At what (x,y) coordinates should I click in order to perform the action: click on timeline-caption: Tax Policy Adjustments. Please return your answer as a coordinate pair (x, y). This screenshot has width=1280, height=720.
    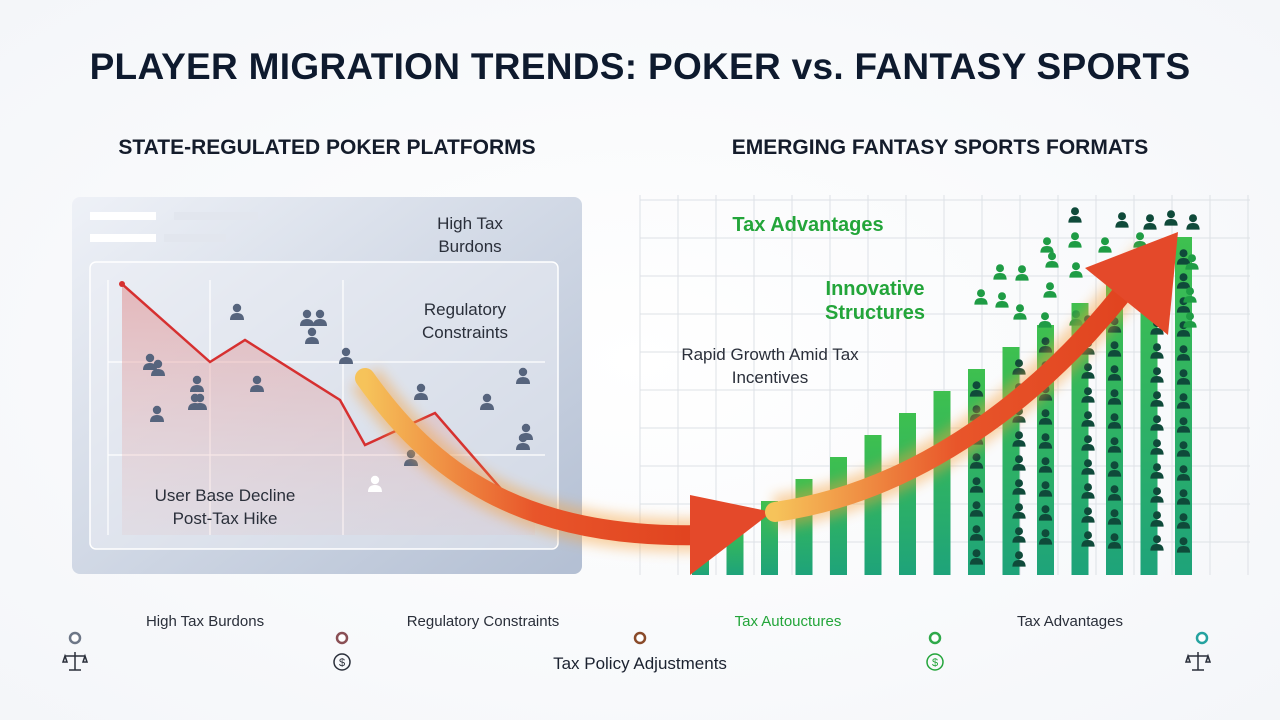
    Looking at the image, I should click on (640, 663).